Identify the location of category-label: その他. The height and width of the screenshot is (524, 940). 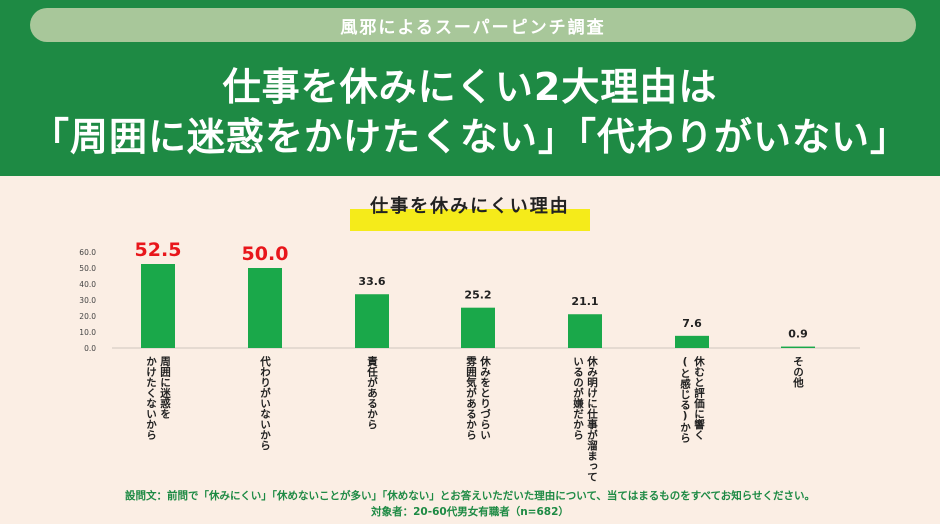
(798, 372).